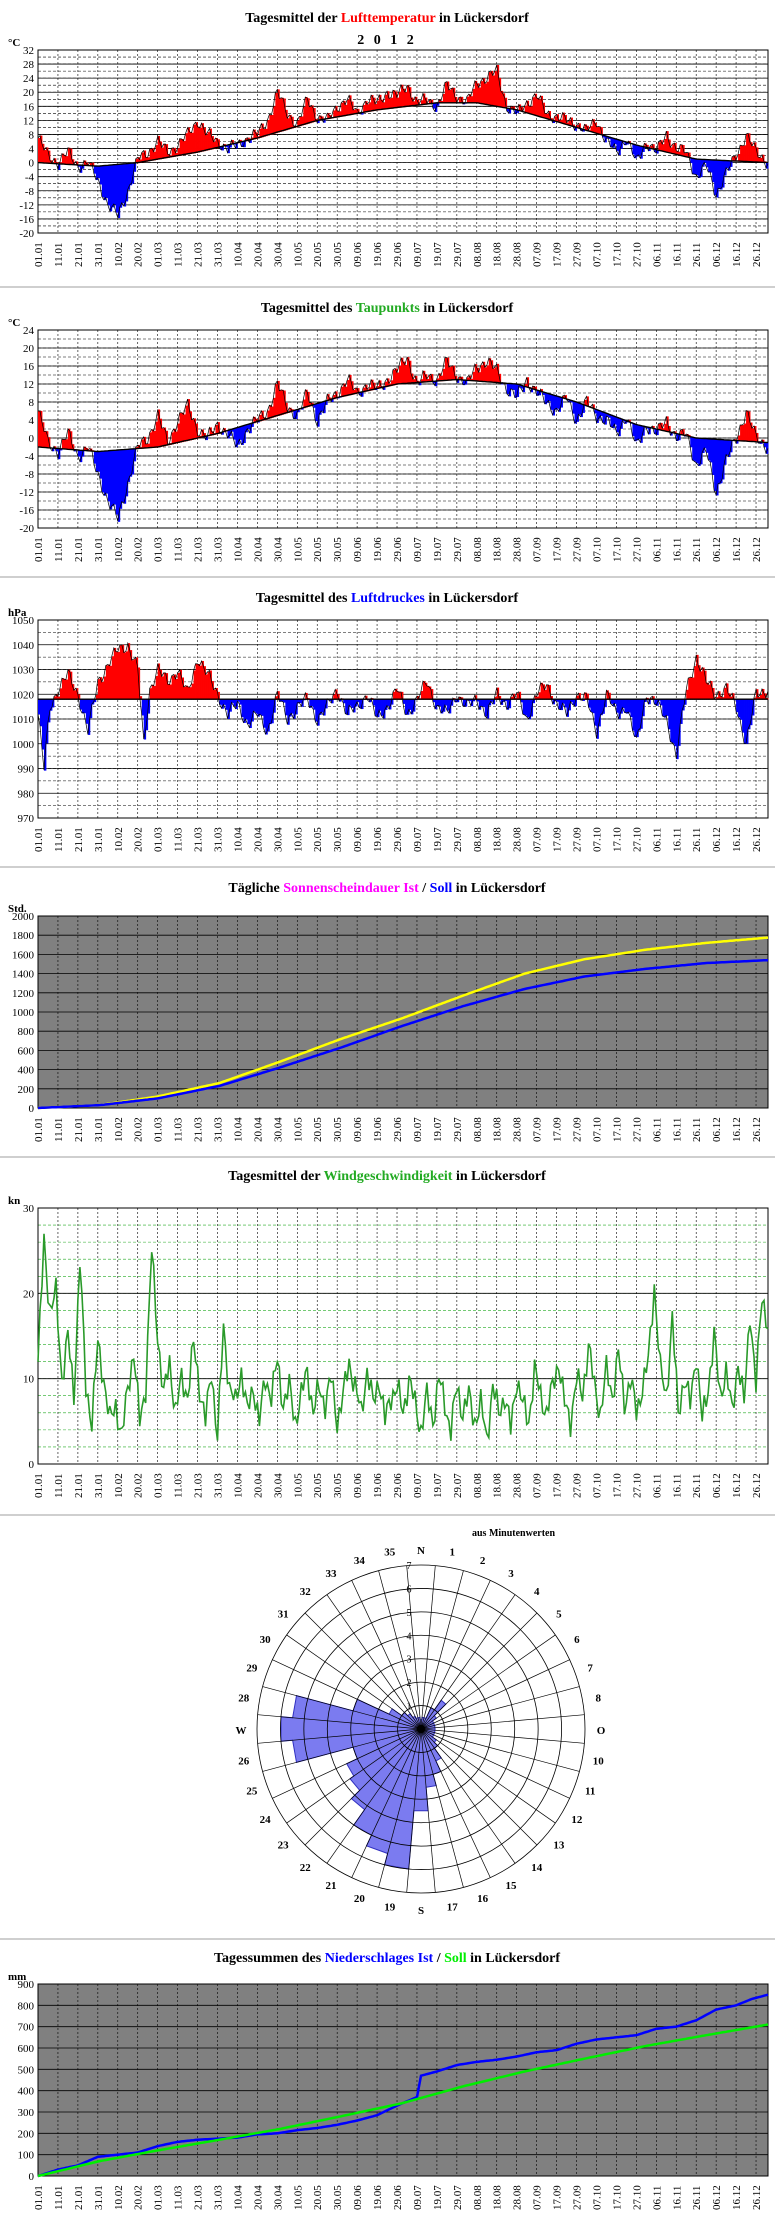 This screenshot has width=775, height=2228. Describe the element at coordinates (388, 598) in the screenshot. I see `title-part: Luftdruckes` at that location.